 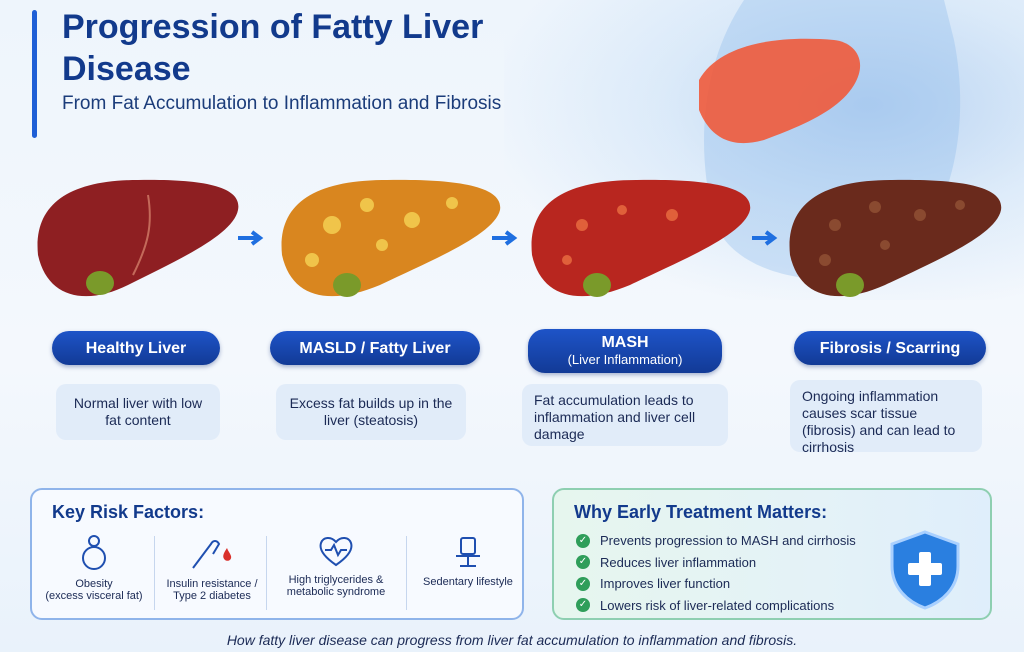 What do you see at coordinates (94, 584) in the screenshot?
I see `risk-factor-label: Obesity` at bounding box center [94, 584].